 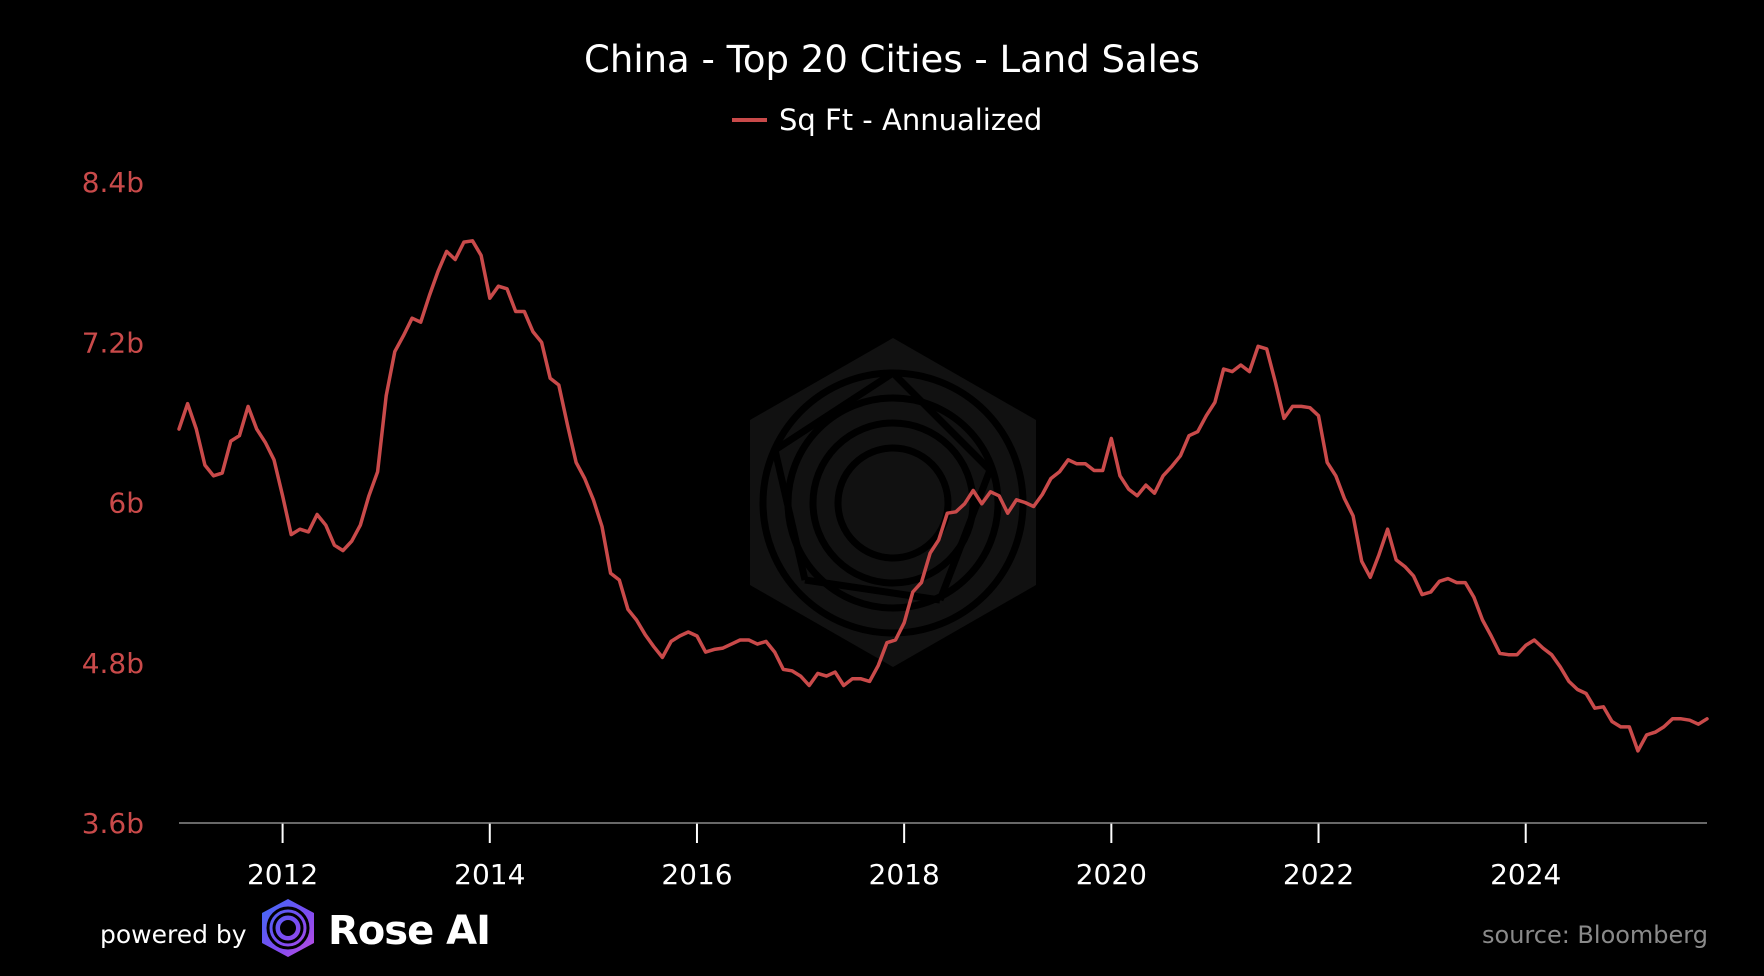 What do you see at coordinates (113, 823) in the screenshot?
I see `y-tick-label: 3.6b` at bounding box center [113, 823].